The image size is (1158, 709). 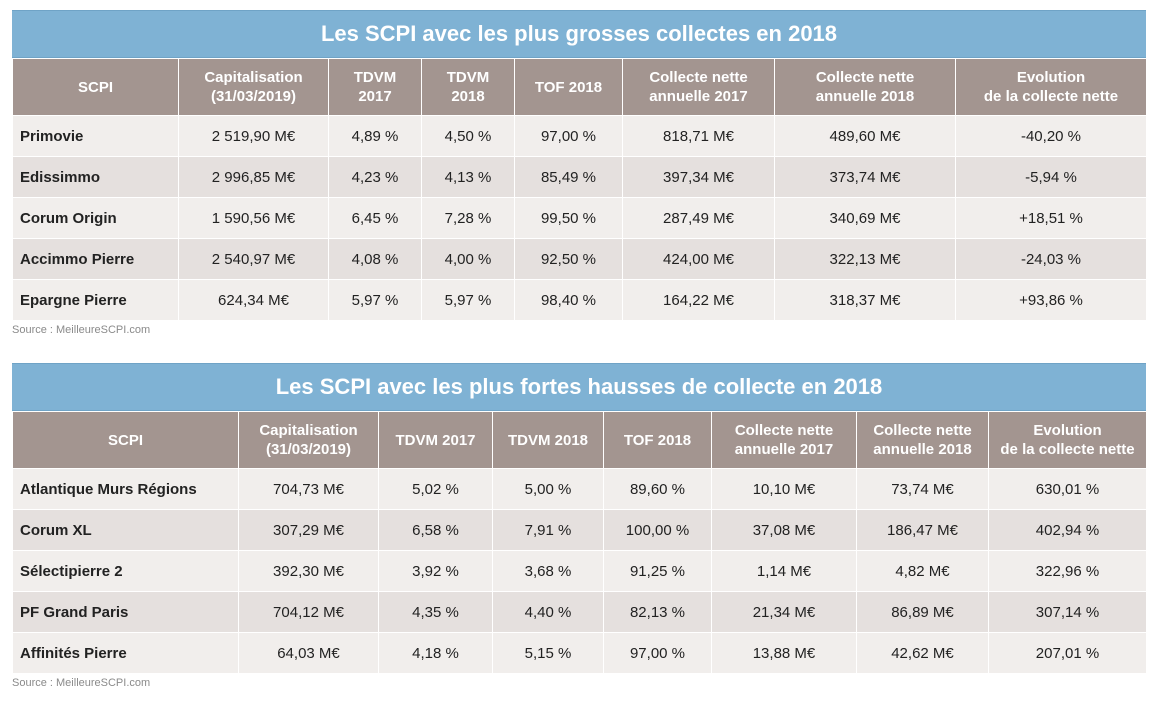 What do you see at coordinates (548, 612) in the screenshot?
I see `tdvm-2018-cell: 4,40 %` at bounding box center [548, 612].